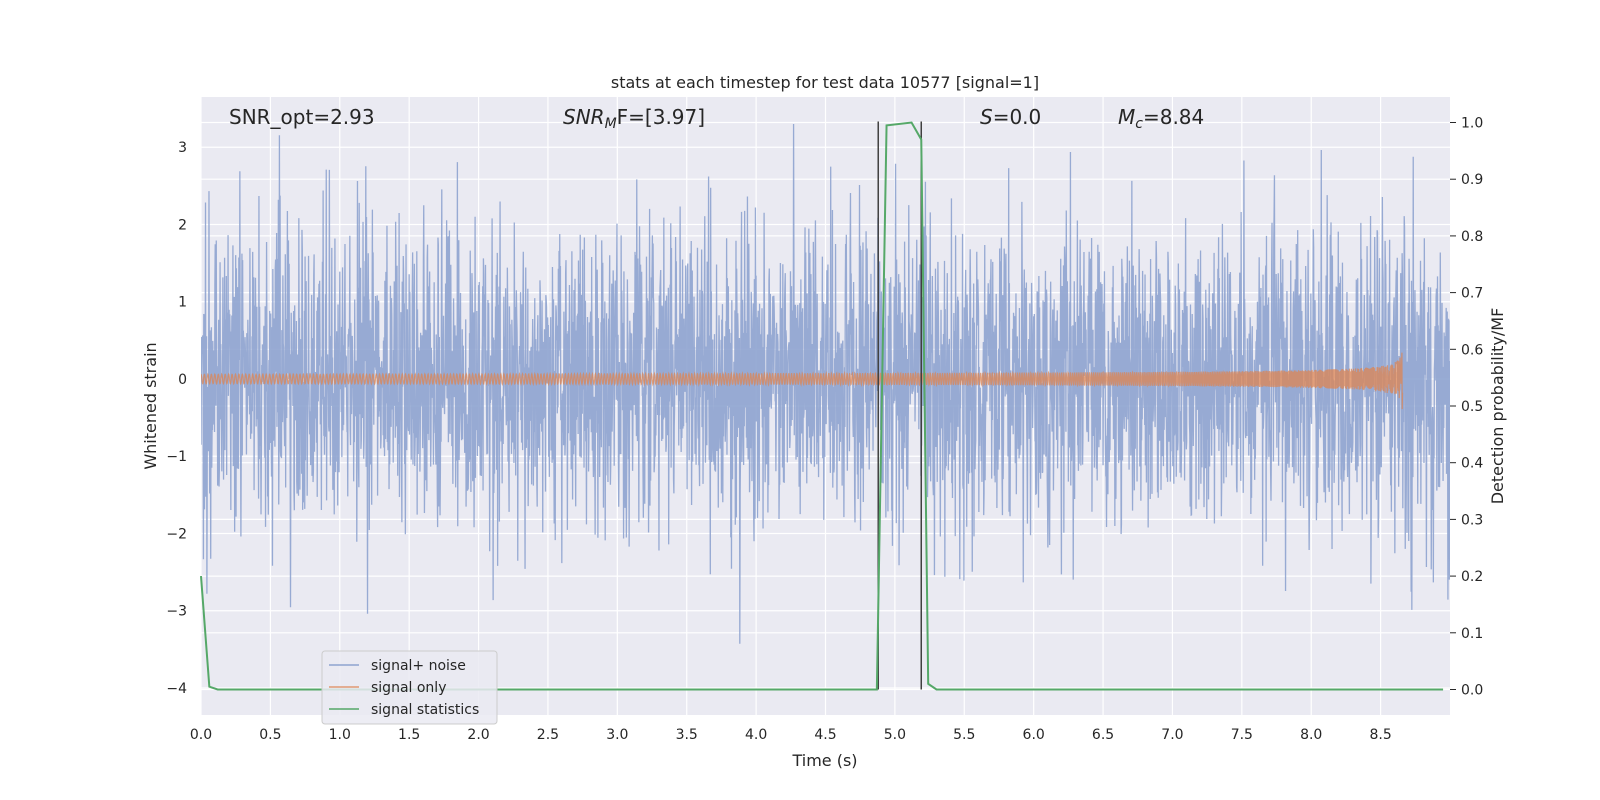 The image size is (1600, 800). I want to click on right-axis-tick-label-0: 1.0, so click(1472, 124).